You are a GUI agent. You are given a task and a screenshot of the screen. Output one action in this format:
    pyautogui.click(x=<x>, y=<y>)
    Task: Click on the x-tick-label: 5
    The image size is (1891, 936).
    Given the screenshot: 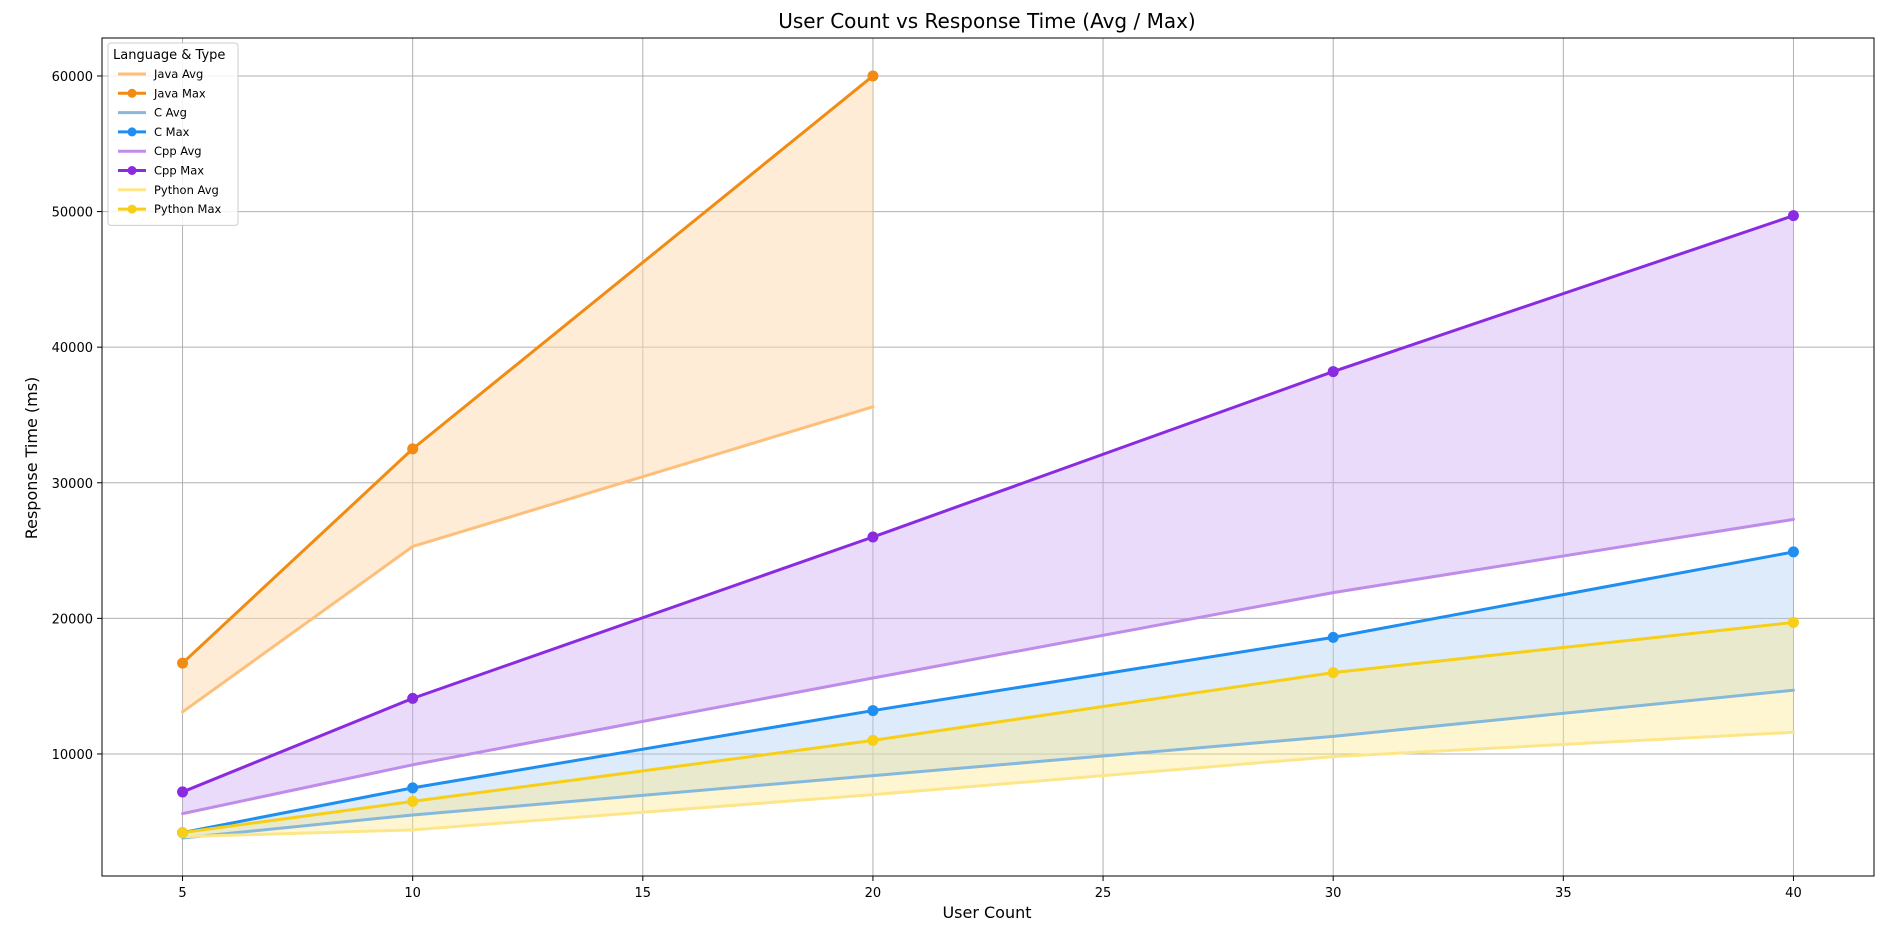 What is the action you would take?
    pyautogui.click(x=182, y=893)
    